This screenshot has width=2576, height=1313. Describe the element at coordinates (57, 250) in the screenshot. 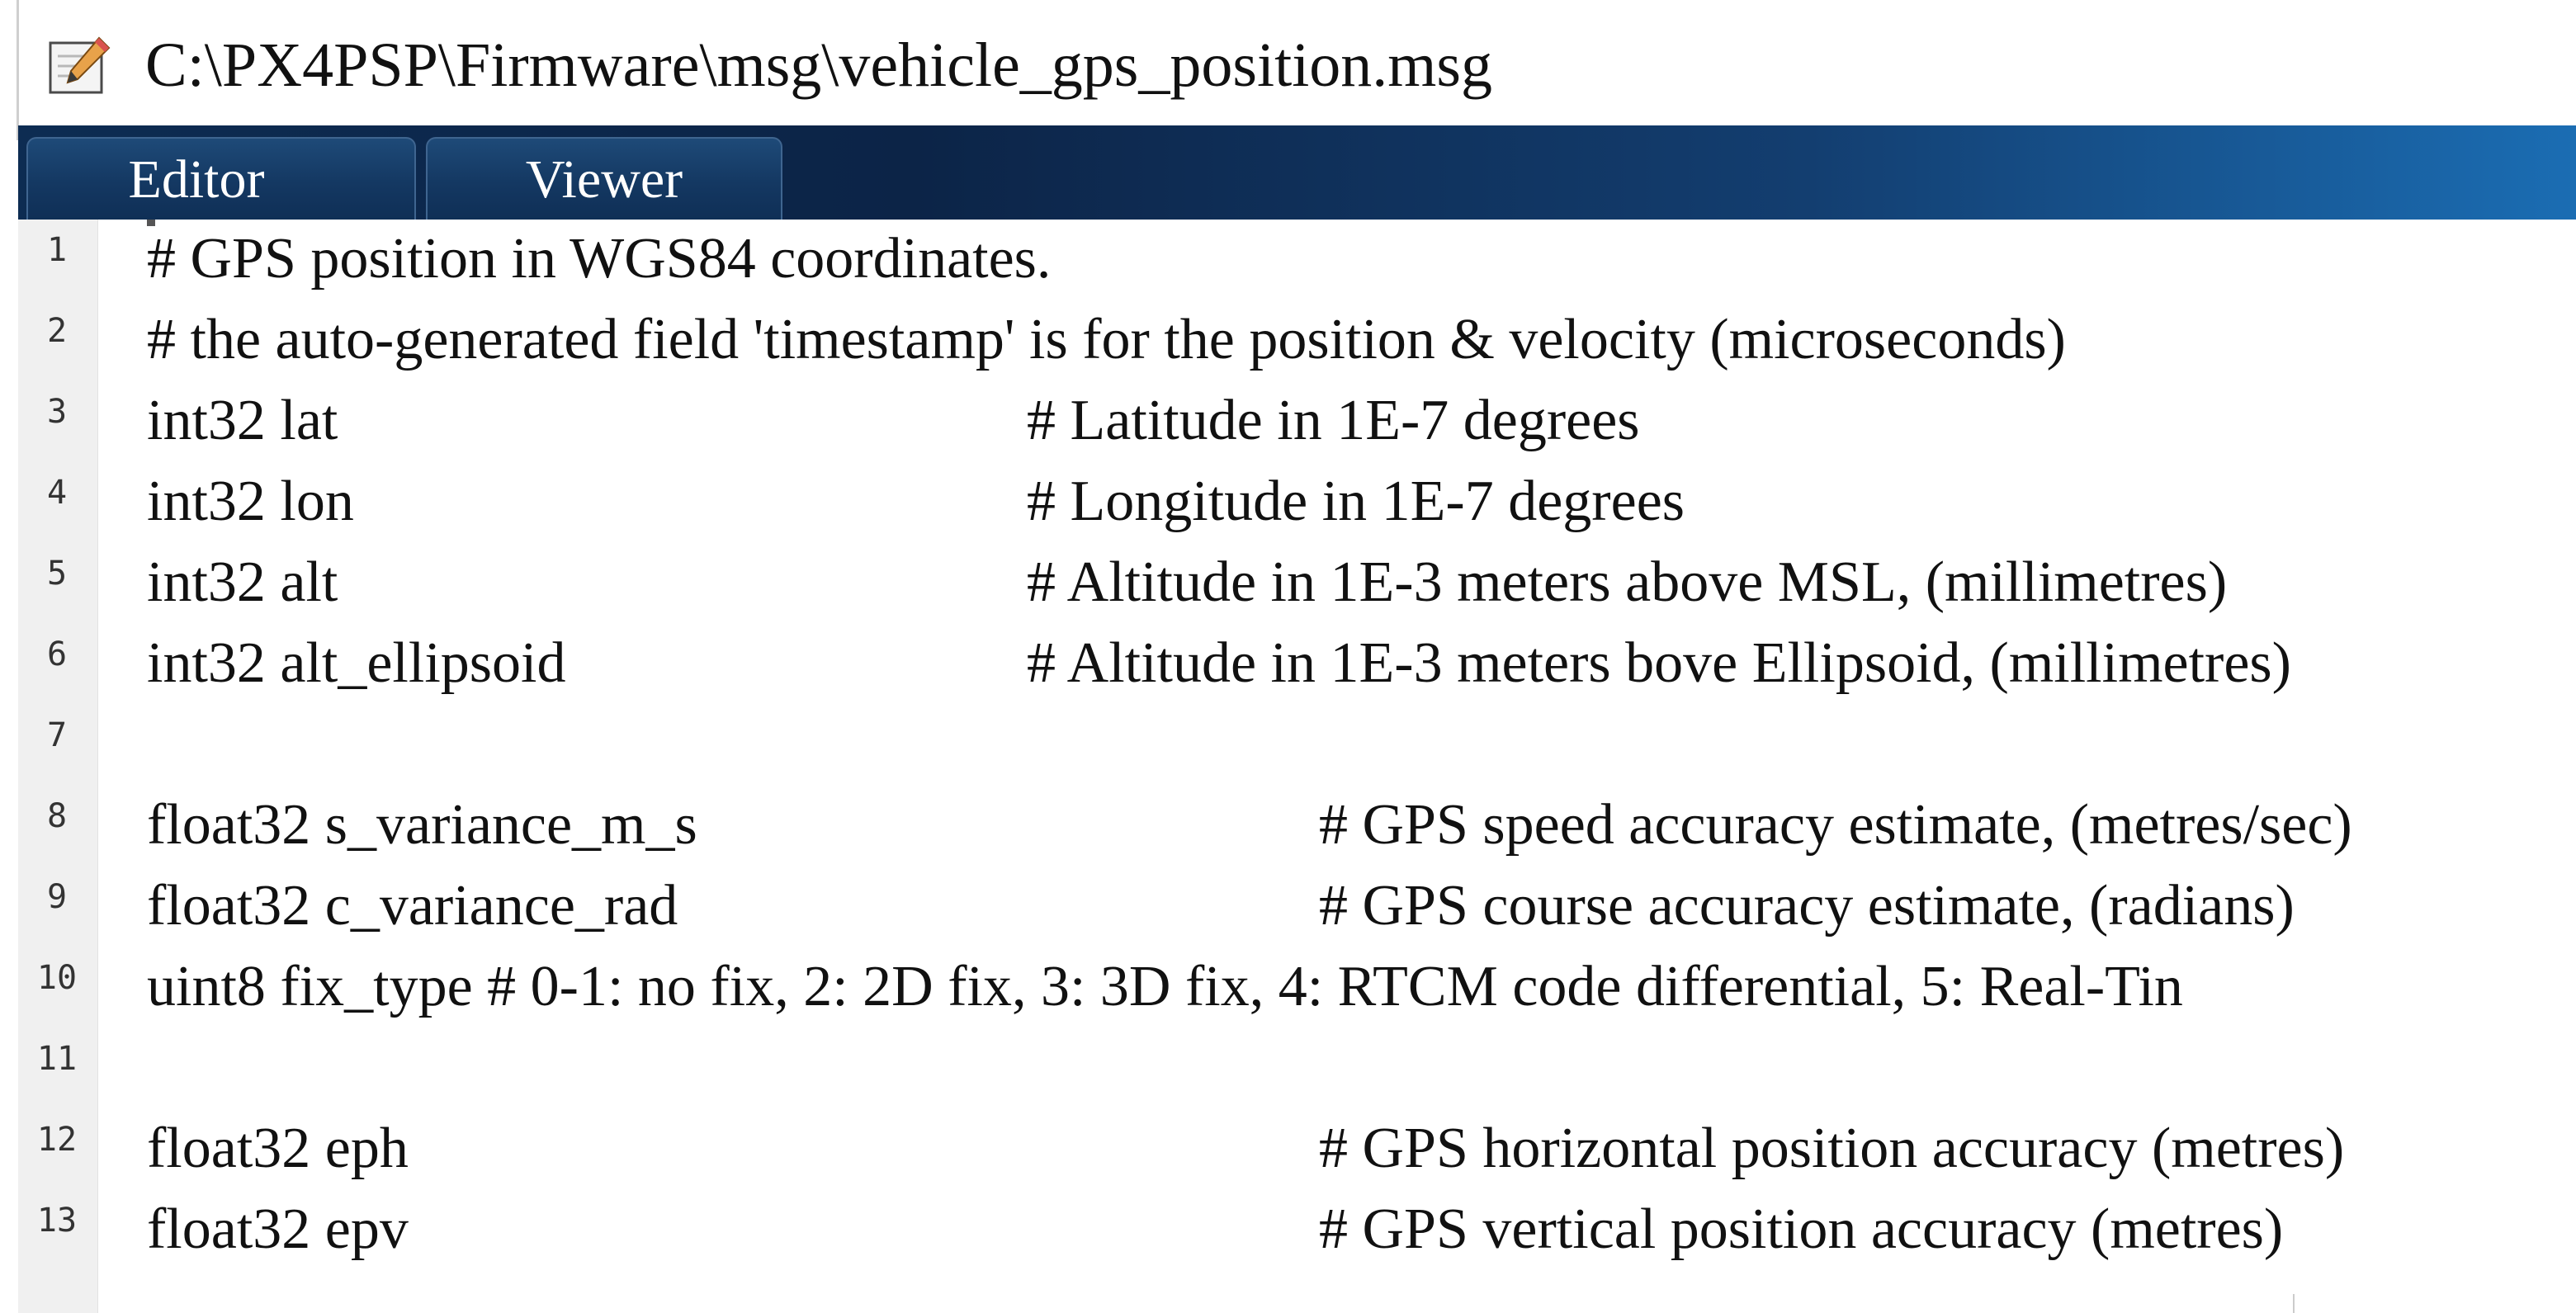

I see `line-number: 1` at that location.